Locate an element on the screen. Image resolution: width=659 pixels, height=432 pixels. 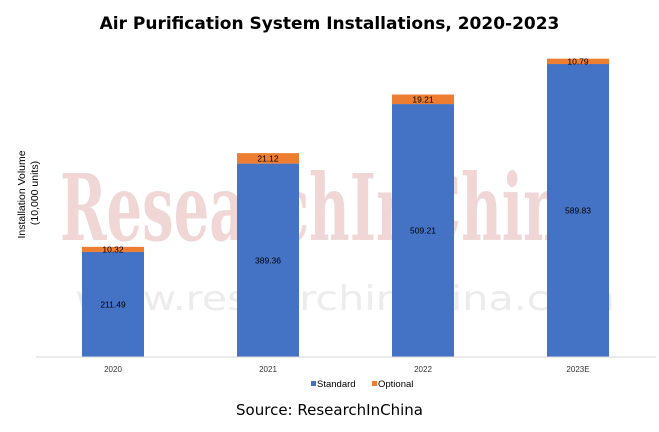
legend-label-standard: Standard is located at coordinates (336, 384).